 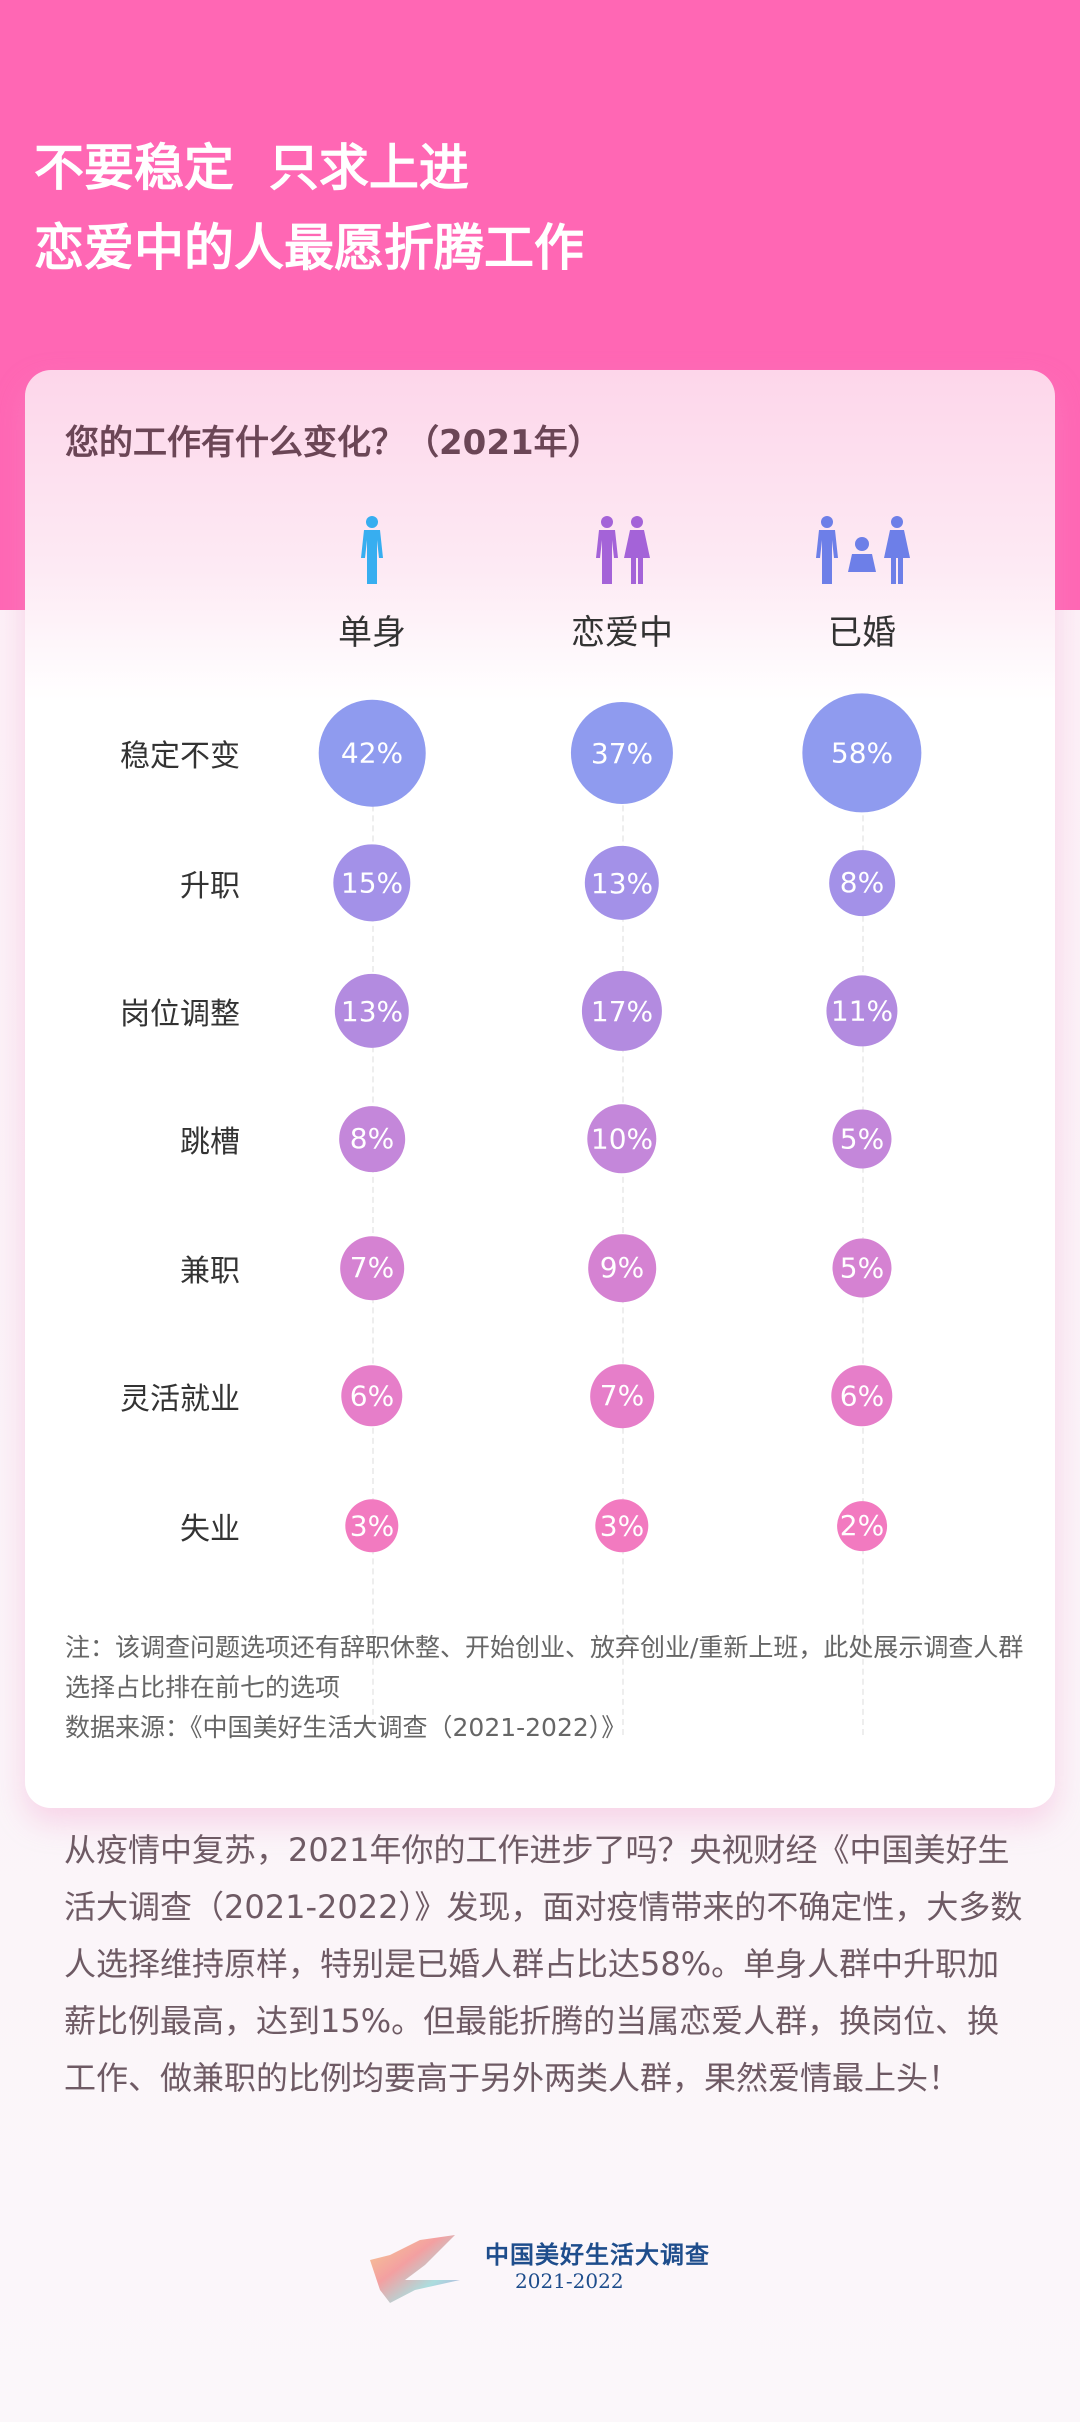 What do you see at coordinates (597, 2255) in the screenshot?
I see `logo-name: 中国美好生活大调查` at bounding box center [597, 2255].